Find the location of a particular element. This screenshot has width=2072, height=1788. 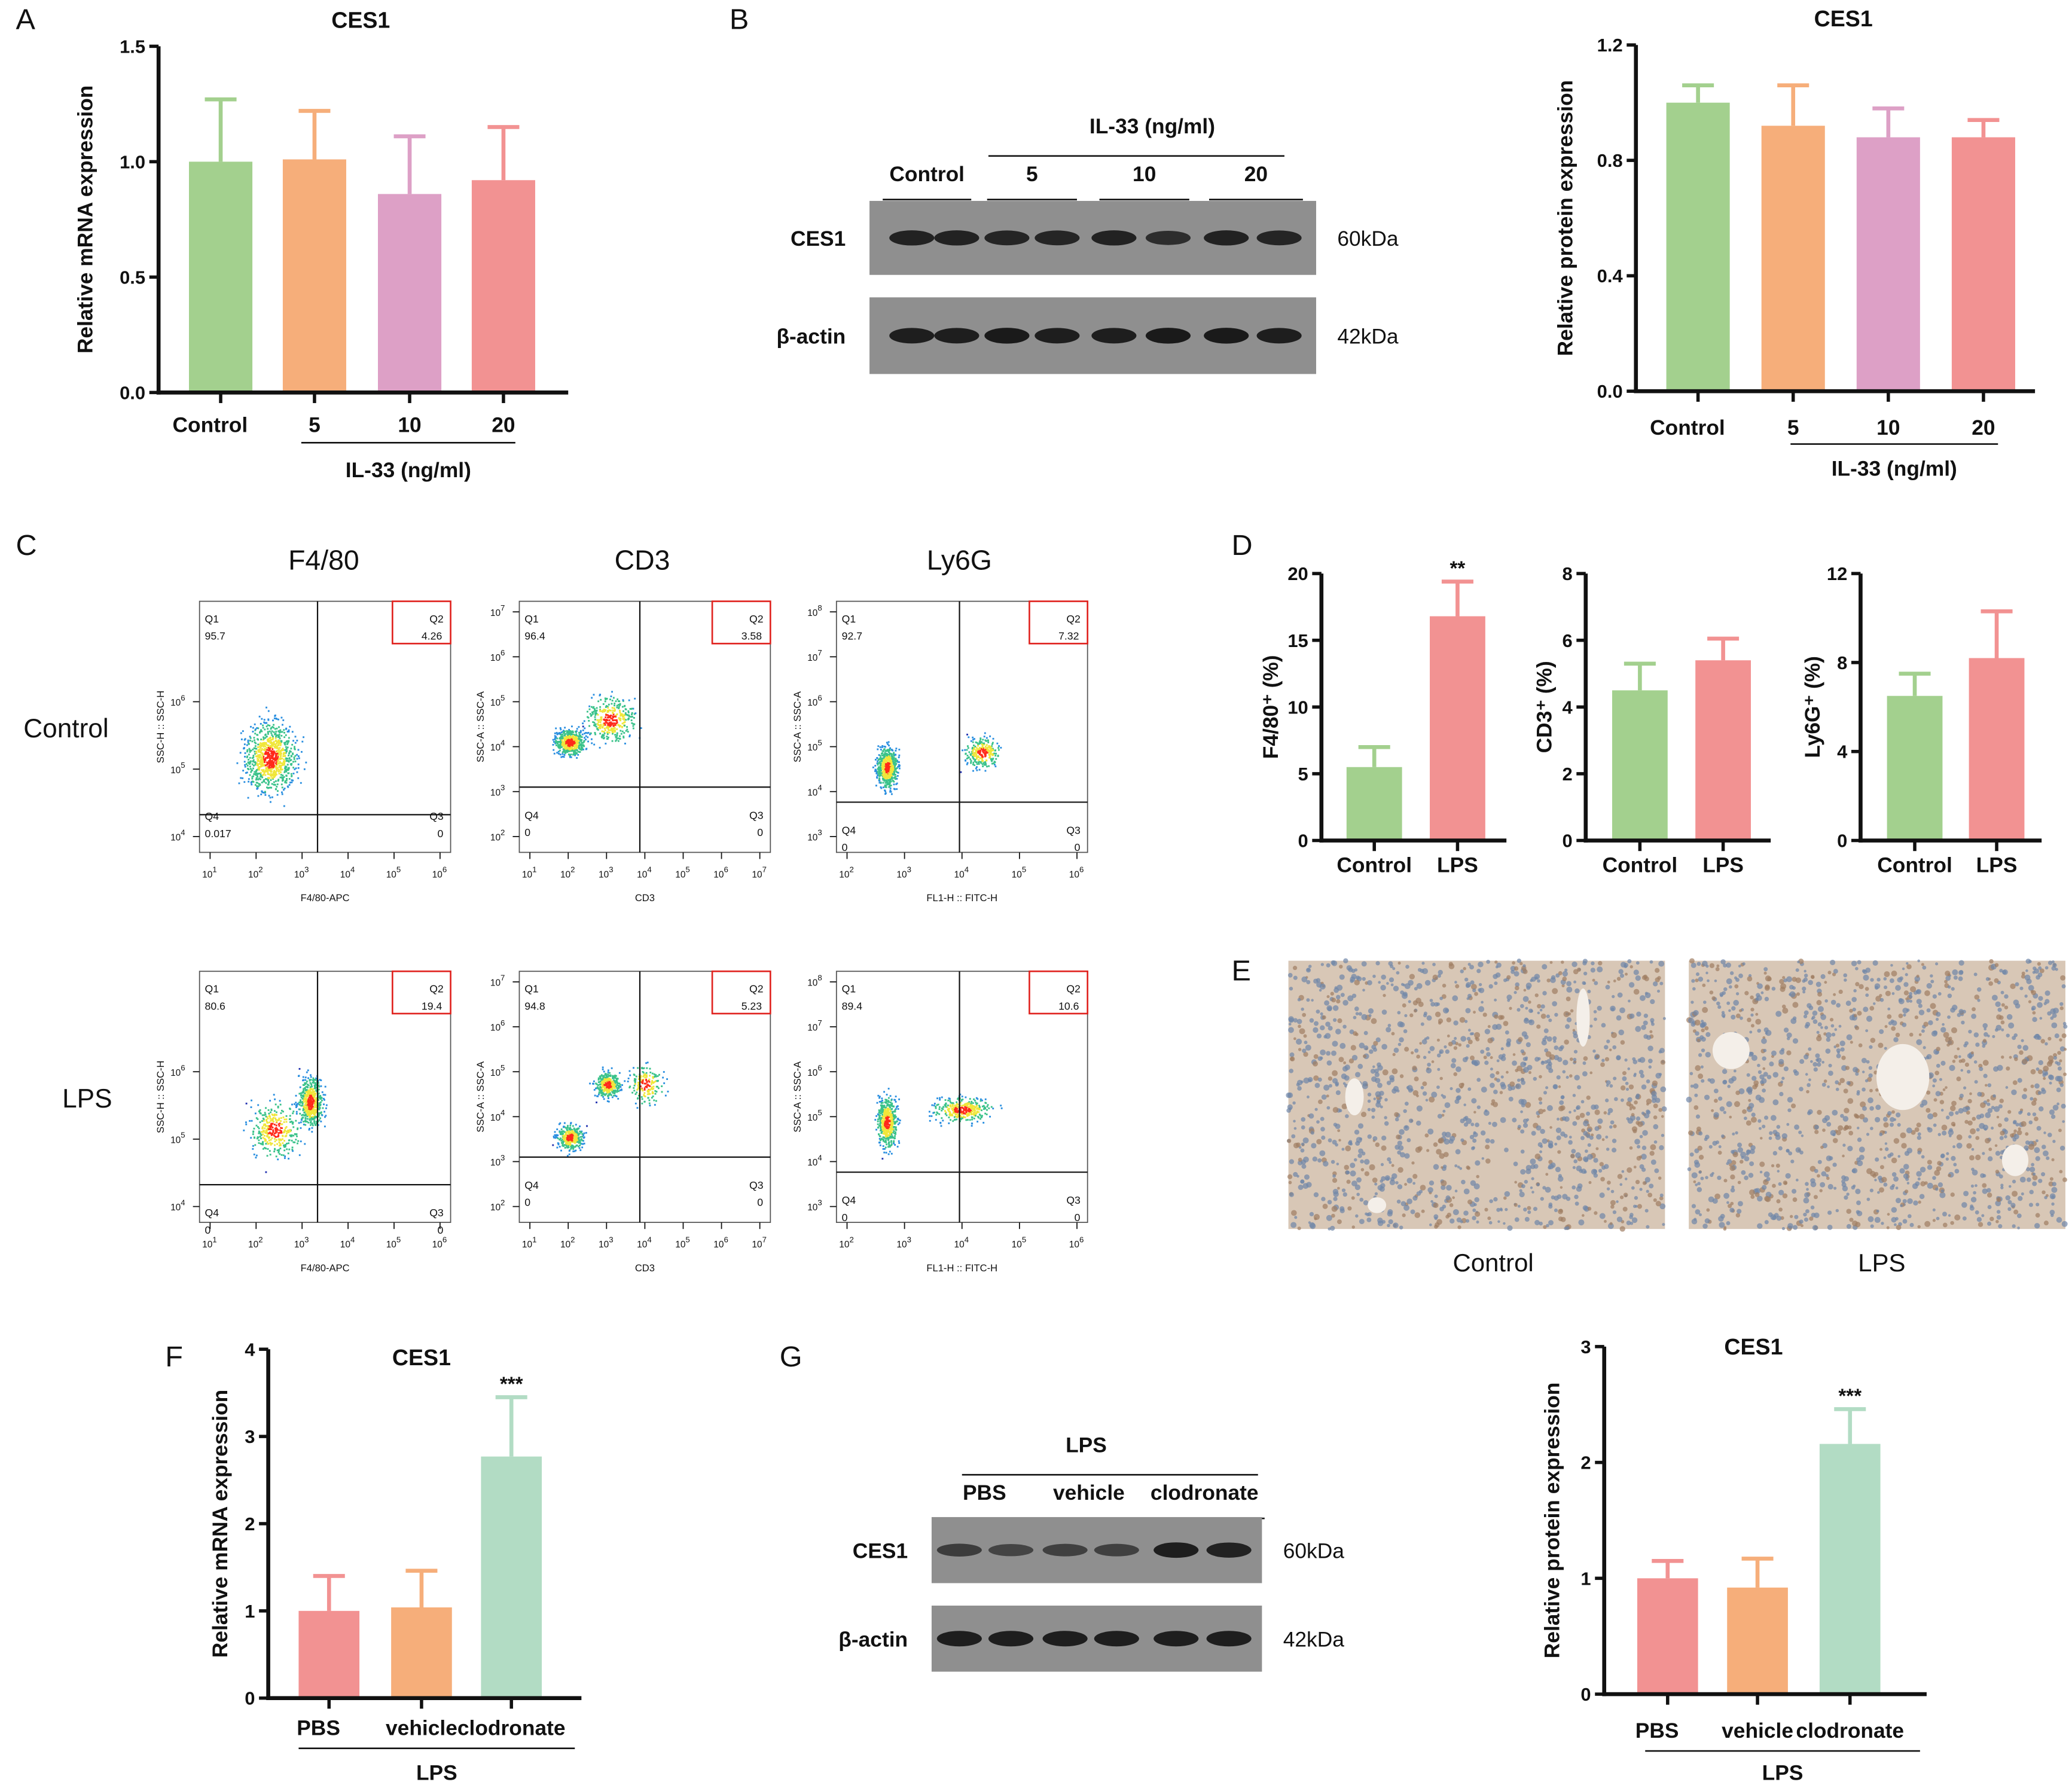

y-tick-label: 0.0 is located at coordinates (132, 392).